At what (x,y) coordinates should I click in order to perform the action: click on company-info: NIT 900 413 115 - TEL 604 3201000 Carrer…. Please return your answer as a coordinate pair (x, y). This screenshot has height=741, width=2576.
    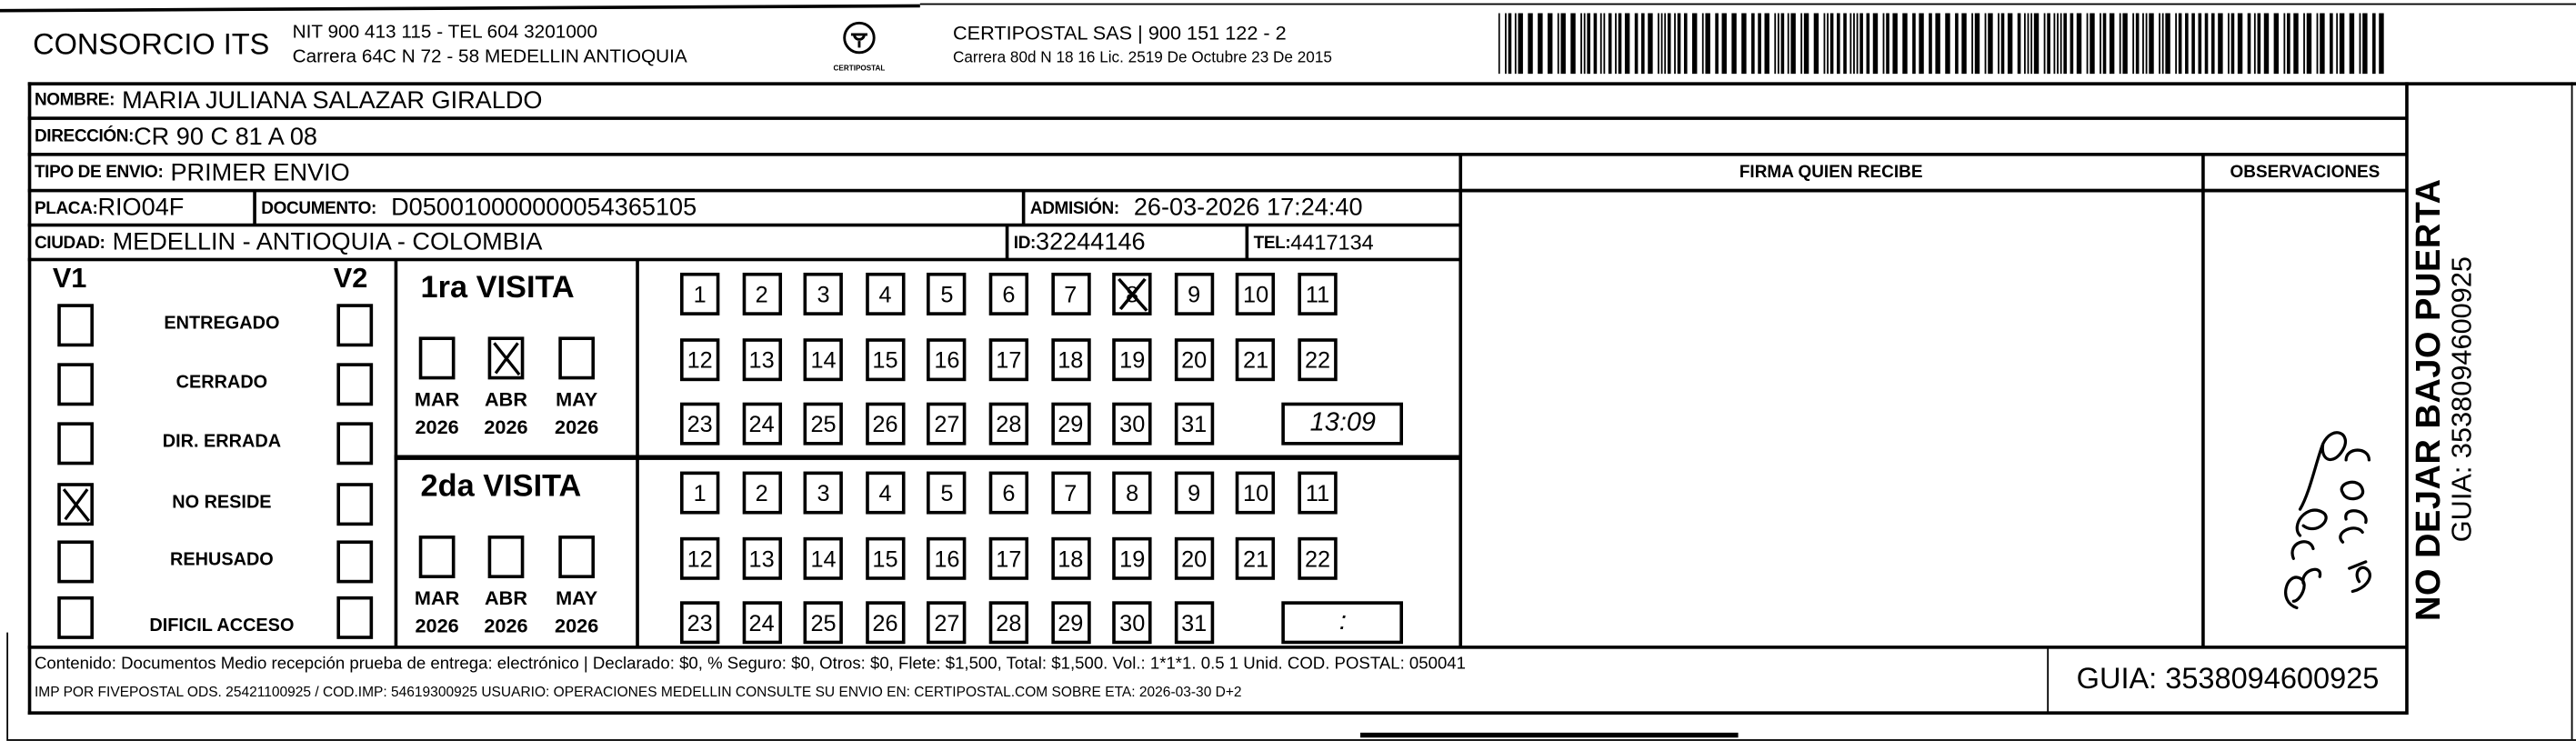
    Looking at the image, I should click on (490, 45).